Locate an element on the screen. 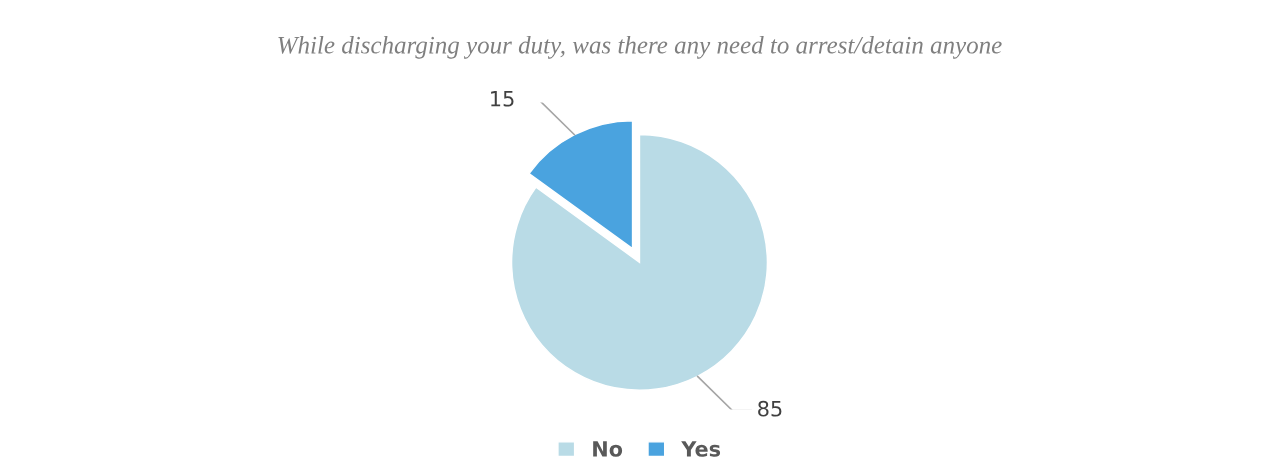 The height and width of the screenshot is (474, 1279). data-label: 85 is located at coordinates (770, 408).